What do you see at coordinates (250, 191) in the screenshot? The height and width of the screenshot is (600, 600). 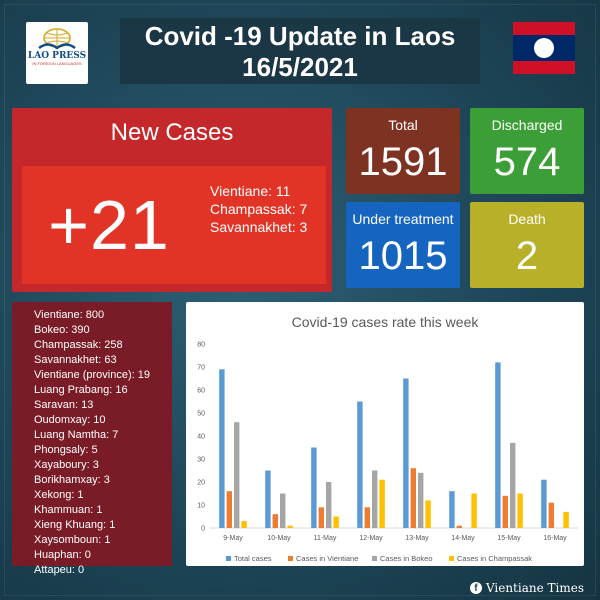 I see `new-cases-province-line: Vientiane: 11` at bounding box center [250, 191].